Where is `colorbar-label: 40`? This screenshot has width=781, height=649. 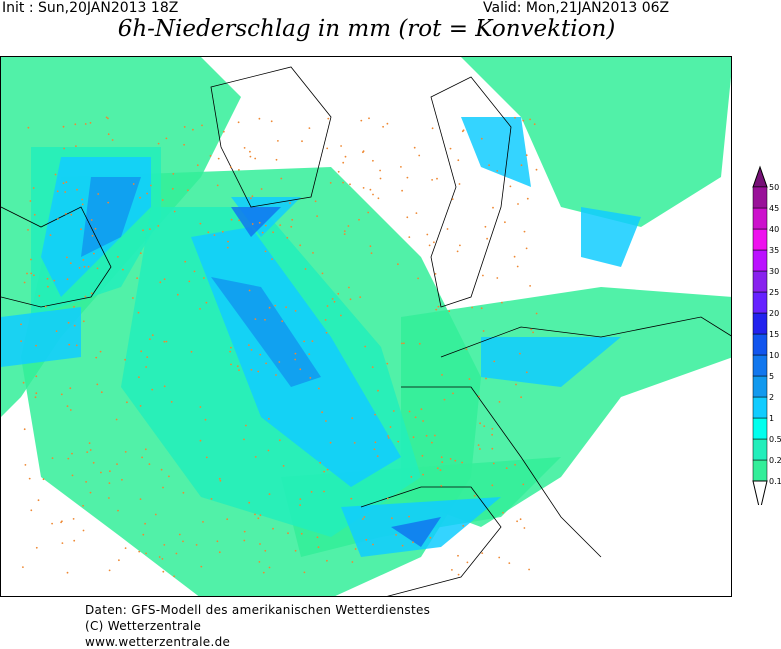 colorbar-label: 40 is located at coordinates (774, 229).